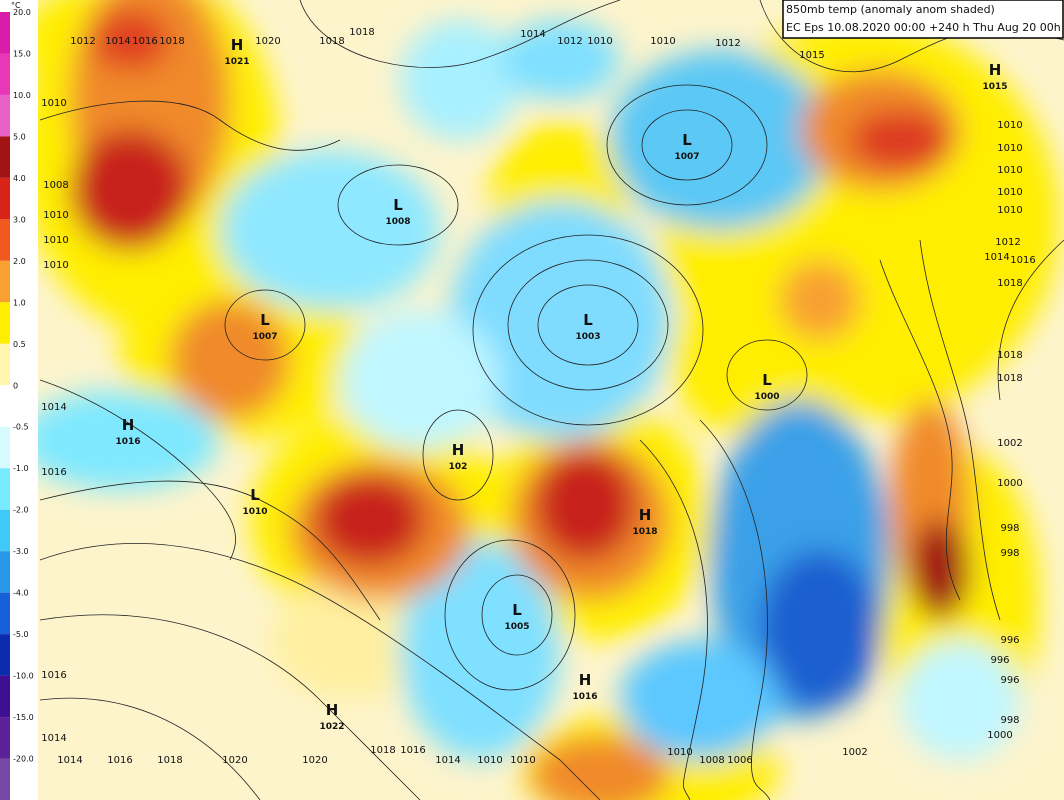 The width and height of the screenshot is (1064, 800). I want to click on pressure-value: 1022, so click(331, 727).